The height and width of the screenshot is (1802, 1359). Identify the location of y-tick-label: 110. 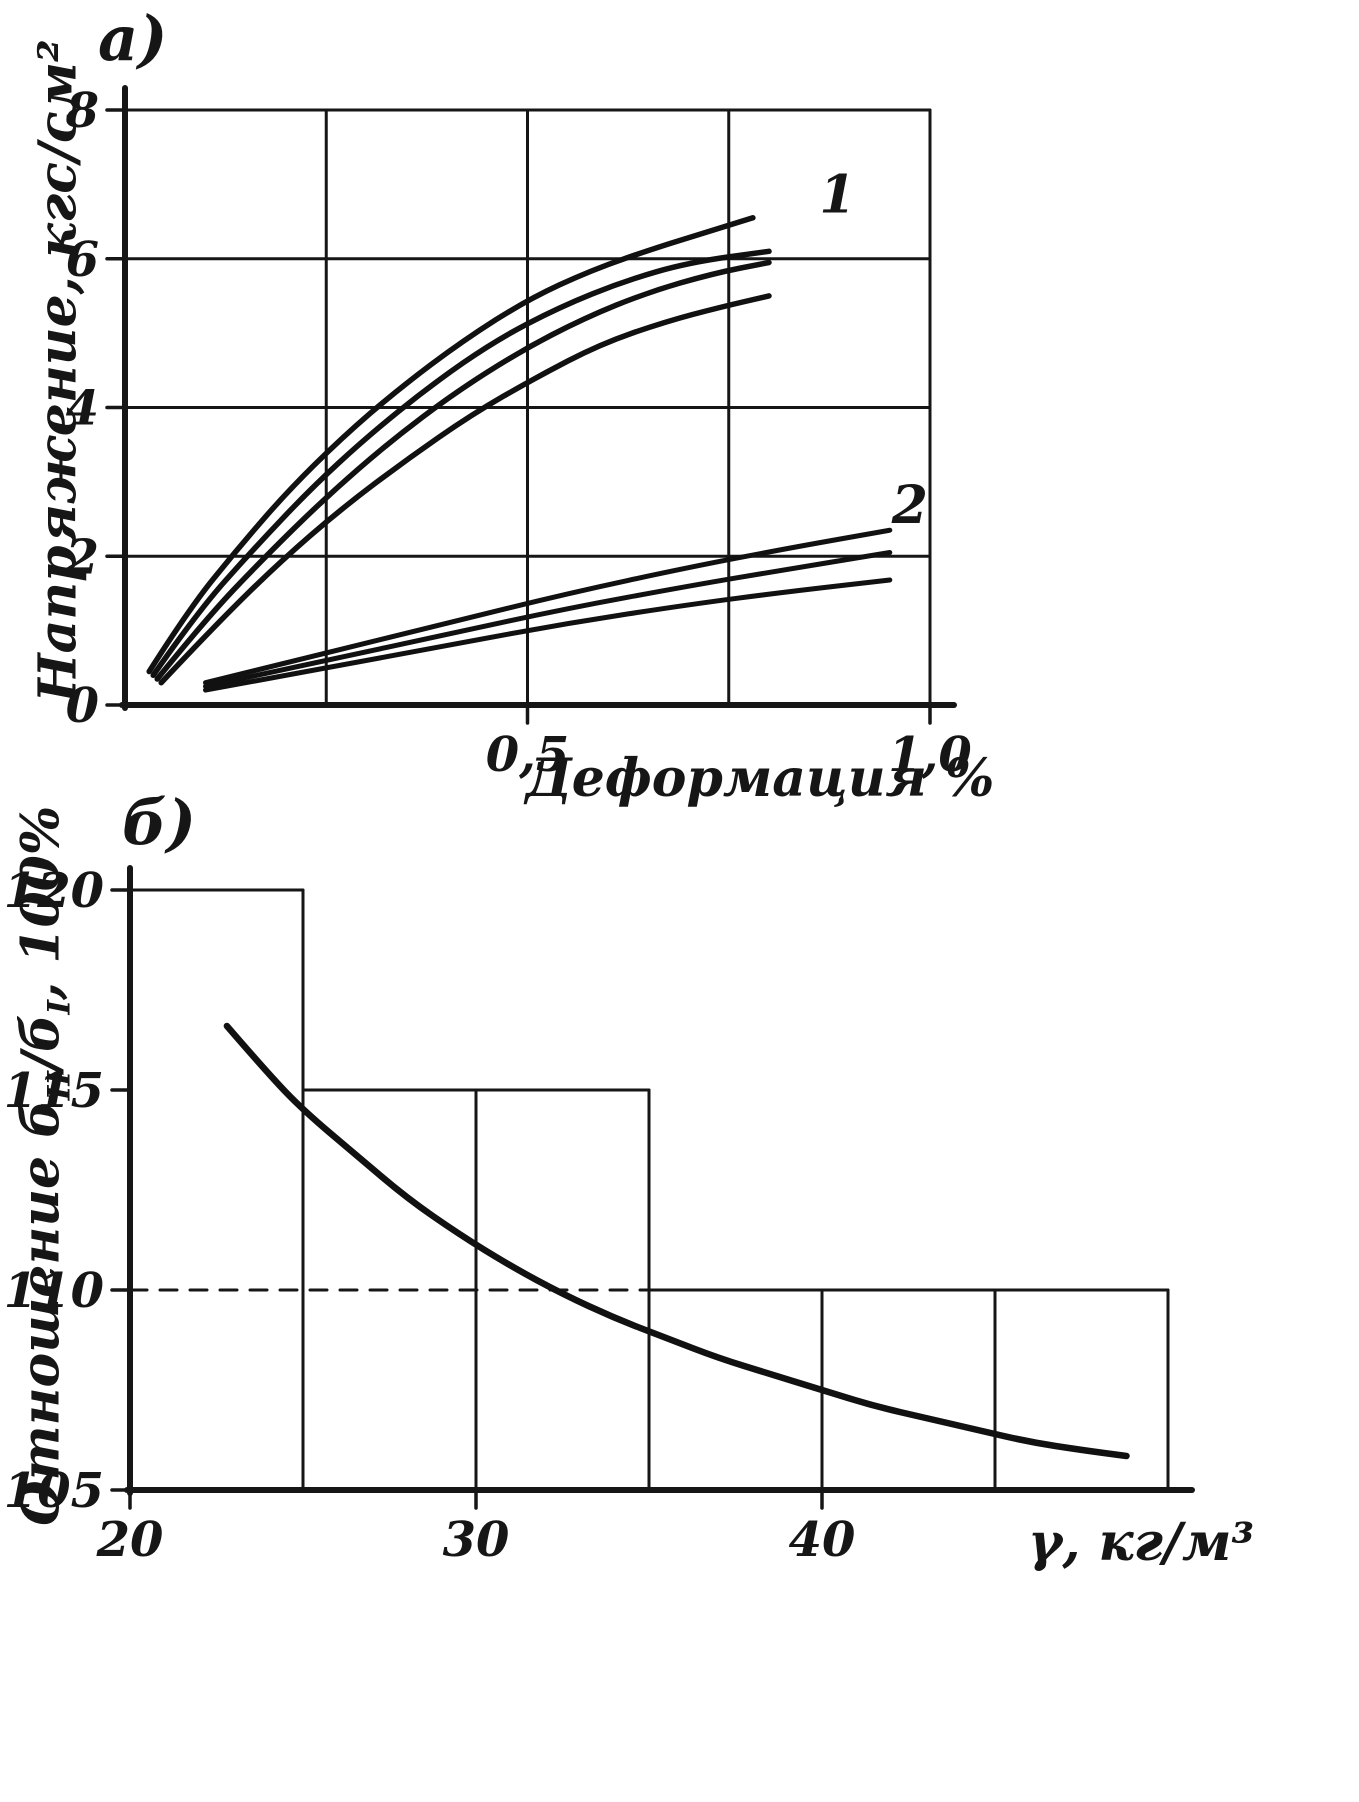
(54, 1291).